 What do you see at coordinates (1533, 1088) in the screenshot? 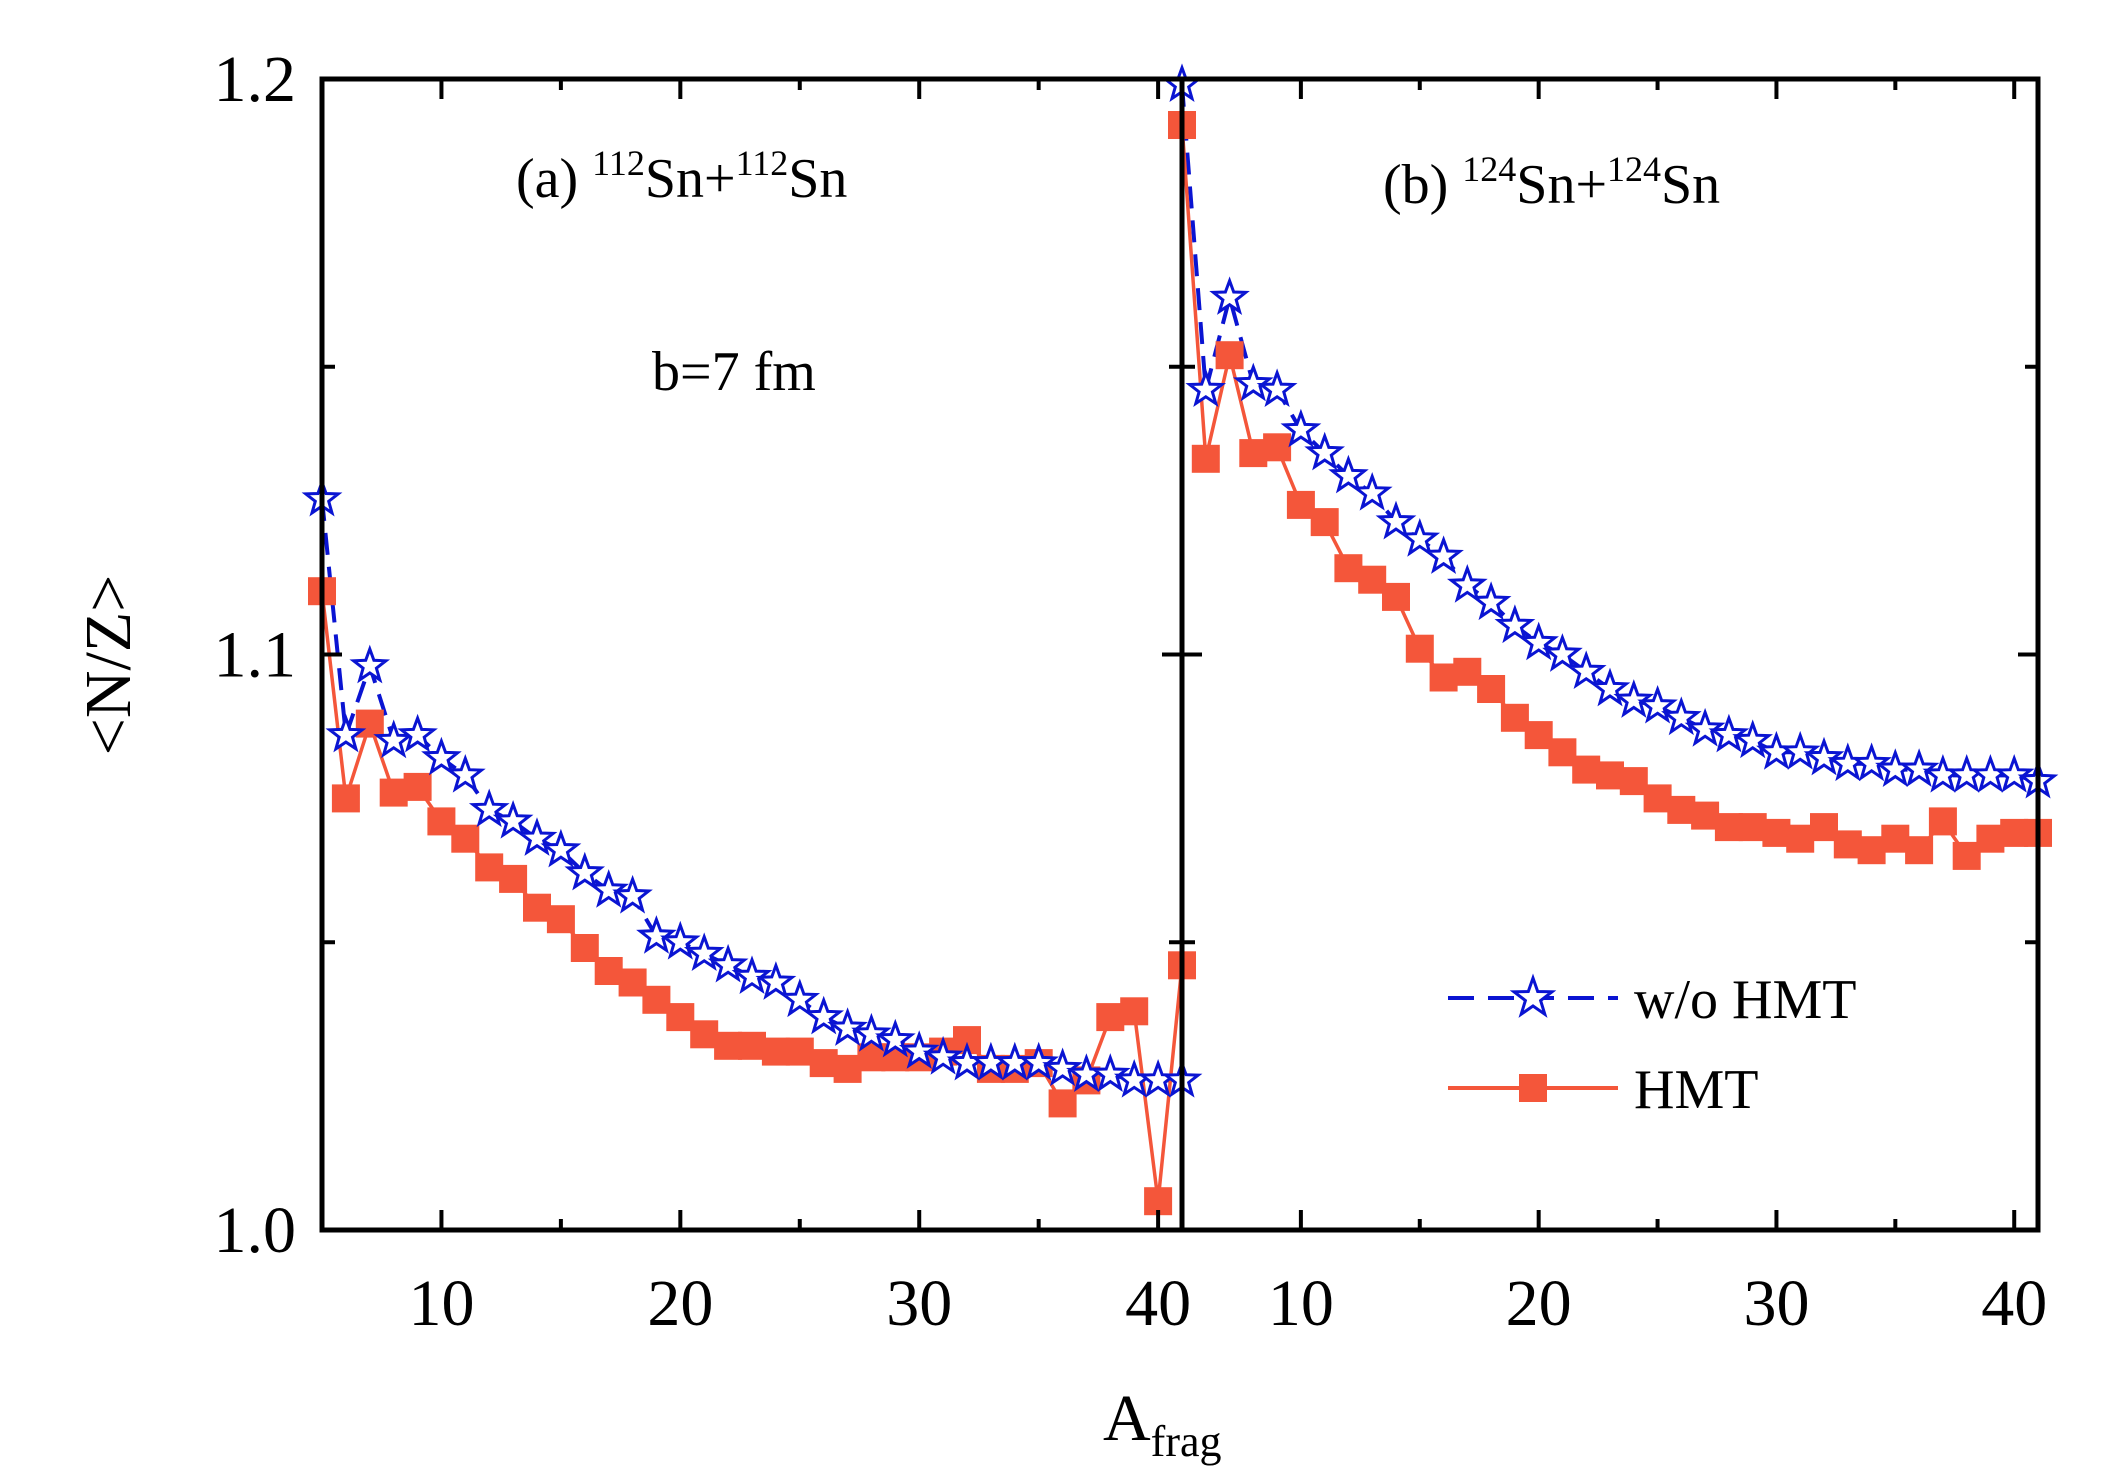
I see `legend-square-icon` at bounding box center [1533, 1088].